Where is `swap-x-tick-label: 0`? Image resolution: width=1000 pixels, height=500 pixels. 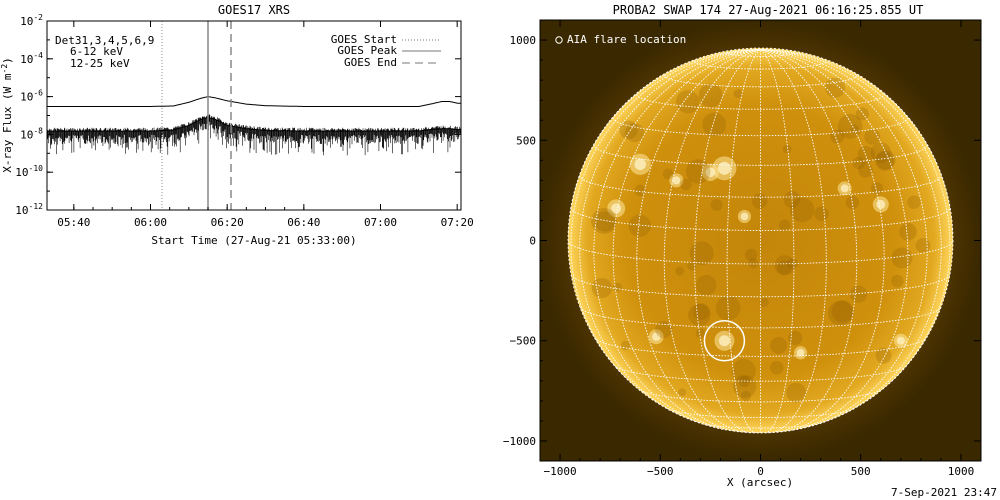
swap-x-tick-label: 0 is located at coordinates (760, 471).